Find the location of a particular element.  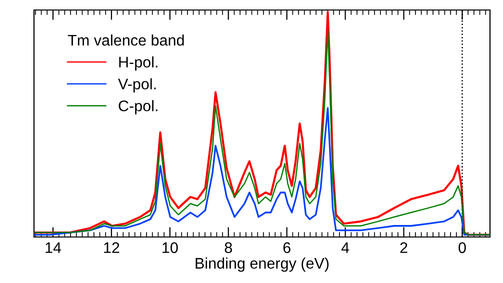

x-tick-label: 8 is located at coordinates (228, 248).